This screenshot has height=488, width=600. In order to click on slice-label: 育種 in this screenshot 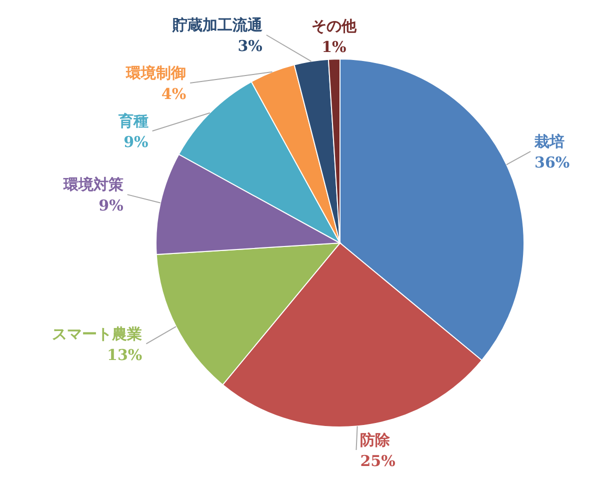, I will do `click(132, 121)`.